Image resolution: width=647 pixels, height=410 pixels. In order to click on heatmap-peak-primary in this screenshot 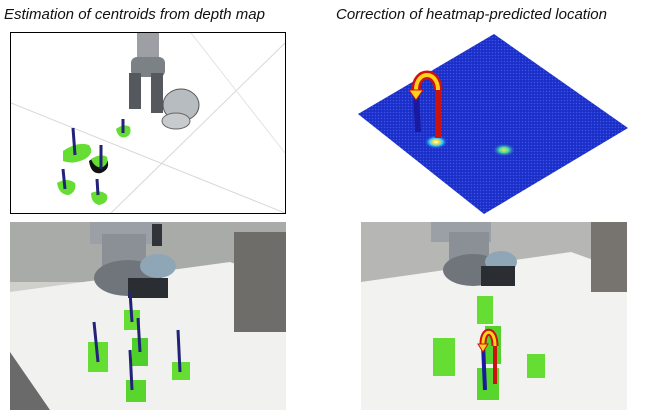, I will do `click(436, 142)`.